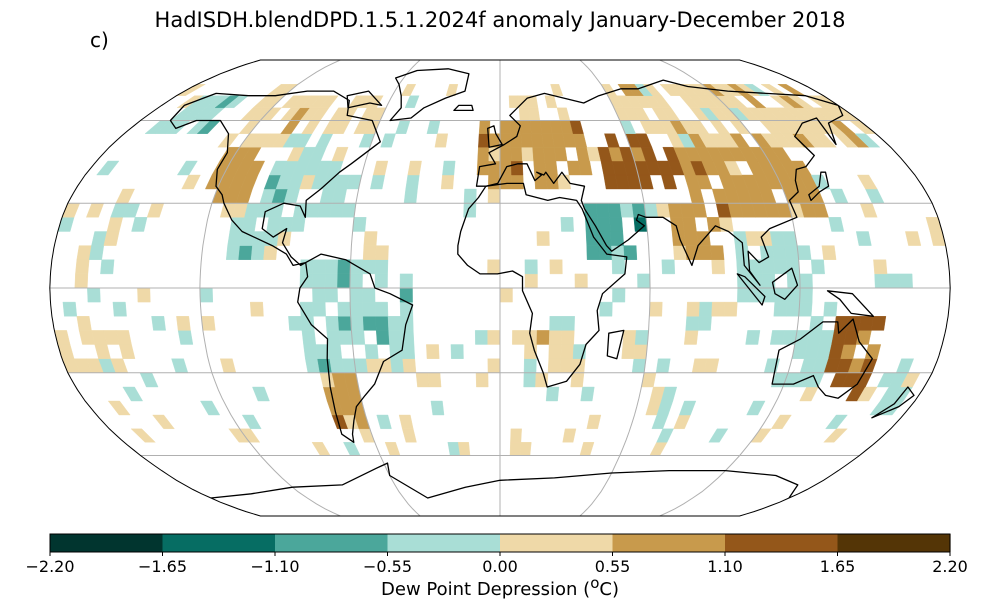  What do you see at coordinates (162, 566) in the screenshot?
I see `colorbar-tick-label: −1.65` at bounding box center [162, 566].